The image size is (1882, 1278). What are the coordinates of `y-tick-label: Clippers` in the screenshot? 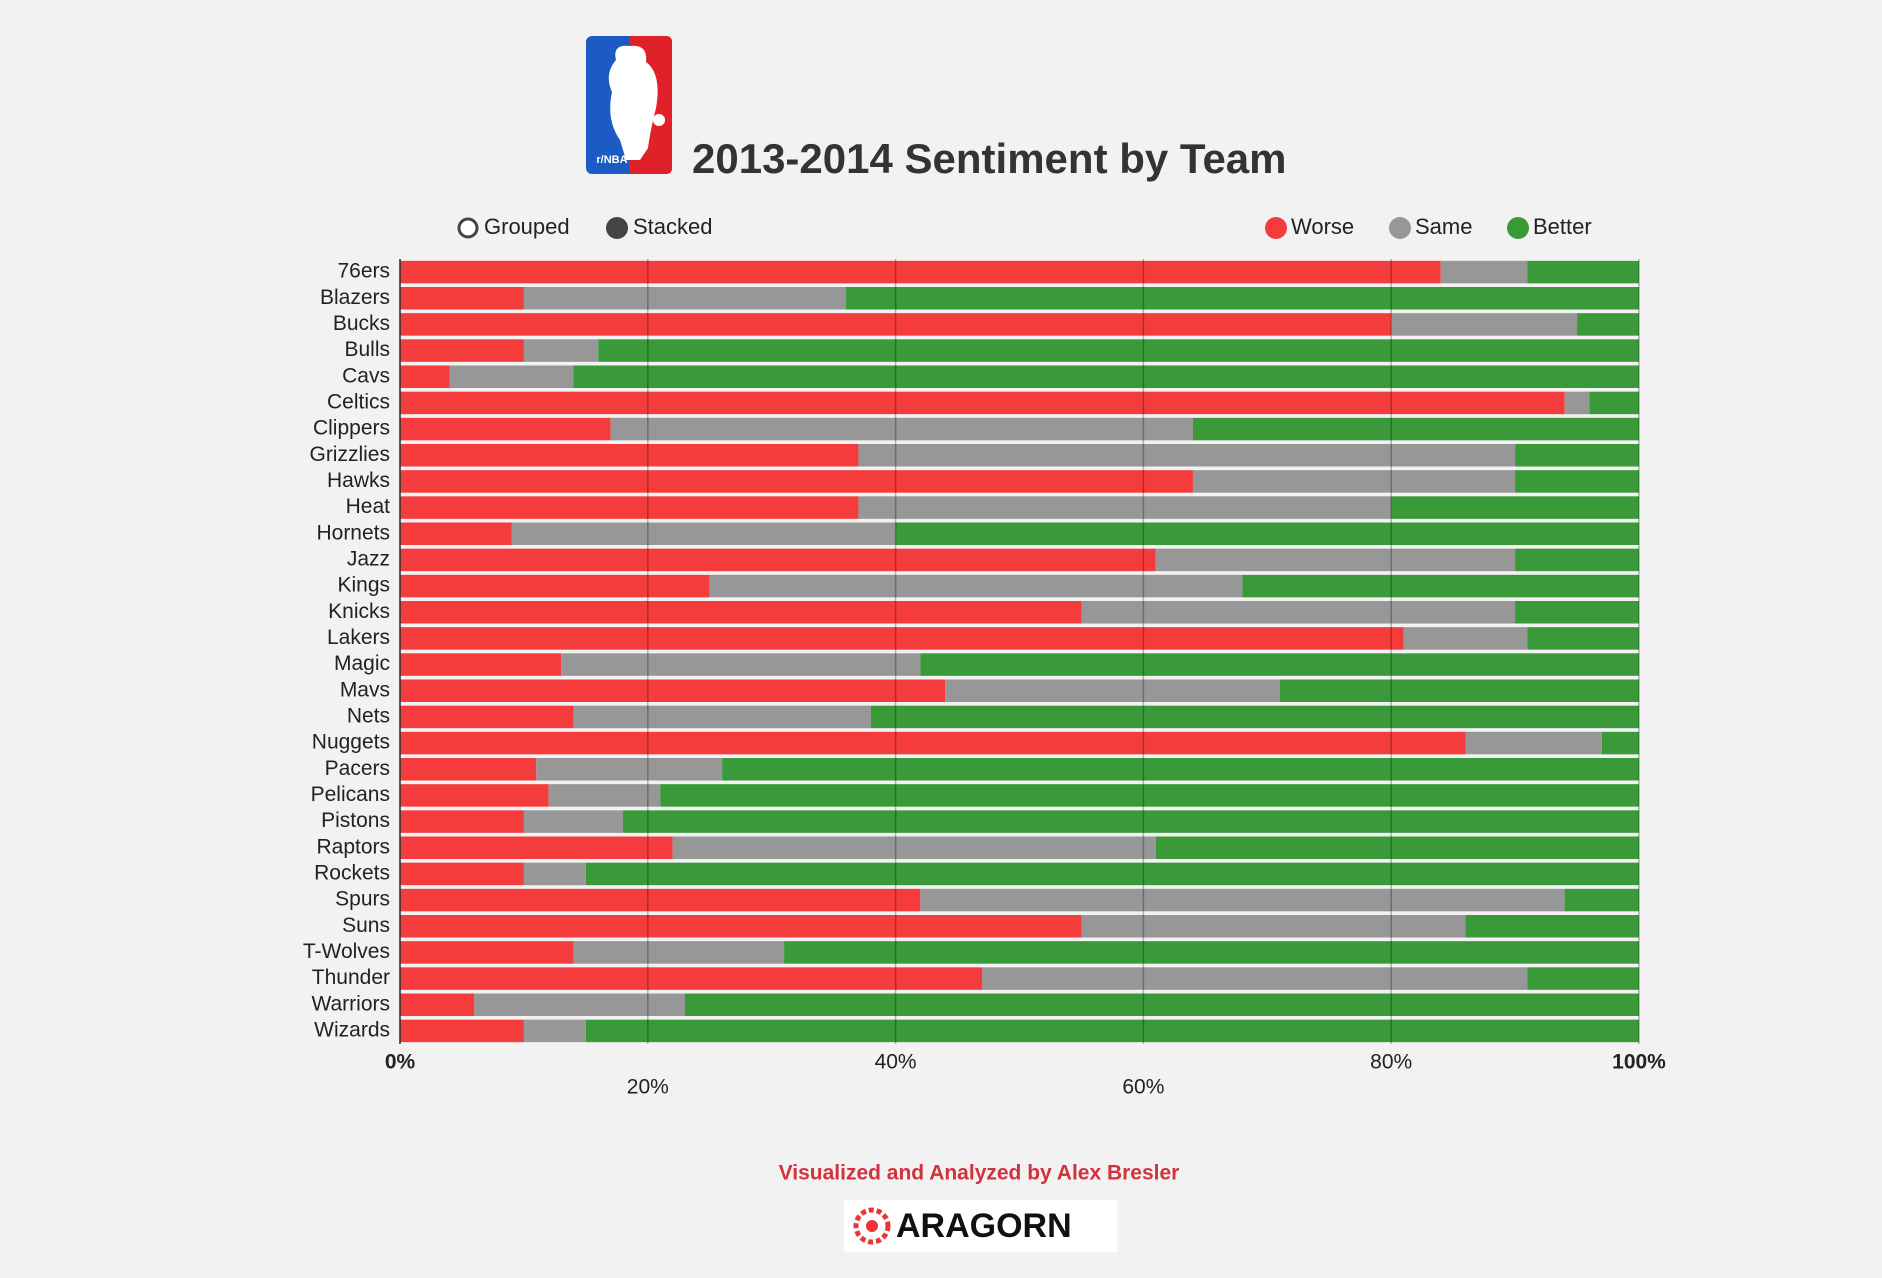 It's located at (351, 428).